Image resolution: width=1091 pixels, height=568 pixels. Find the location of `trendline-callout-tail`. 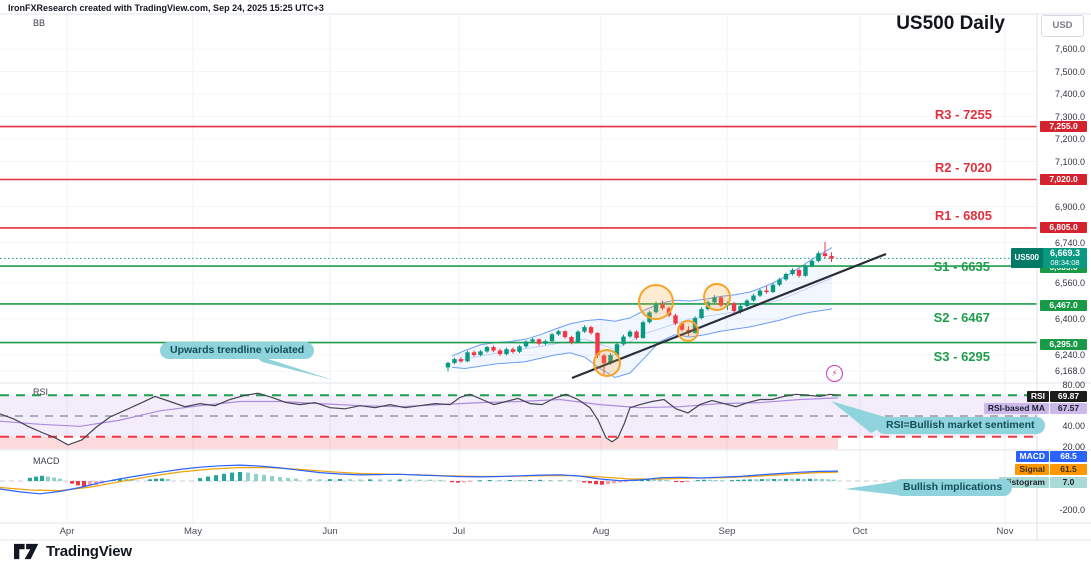

trendline-callout-tail is located at coordinates (293, 367).